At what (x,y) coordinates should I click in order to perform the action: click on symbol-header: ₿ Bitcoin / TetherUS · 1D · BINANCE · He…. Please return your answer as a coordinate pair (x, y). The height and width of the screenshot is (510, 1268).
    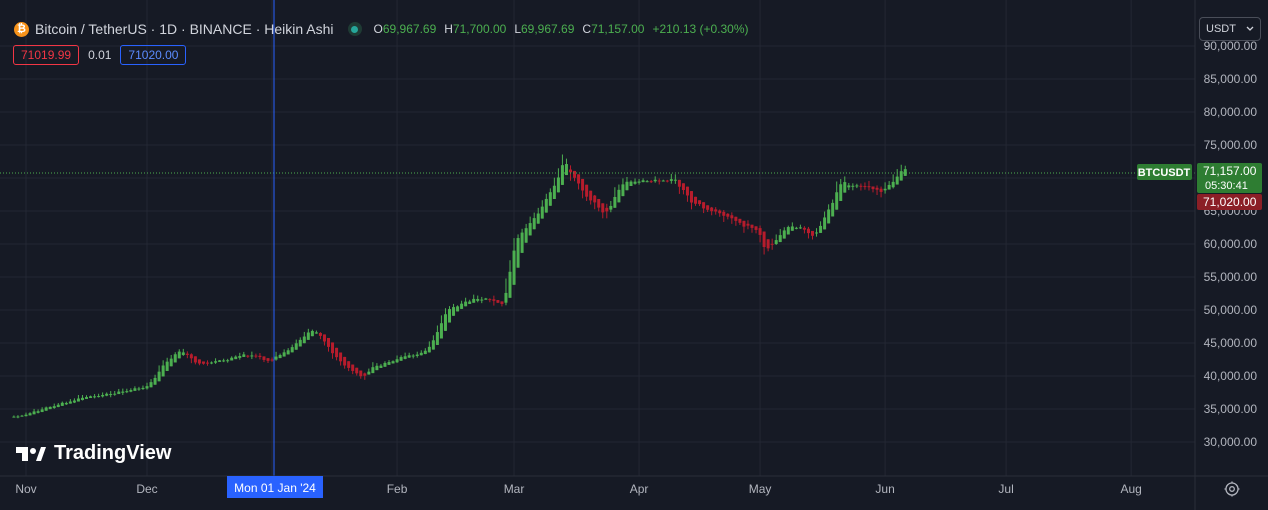
    Looking at the image, I should click on (381, 29).